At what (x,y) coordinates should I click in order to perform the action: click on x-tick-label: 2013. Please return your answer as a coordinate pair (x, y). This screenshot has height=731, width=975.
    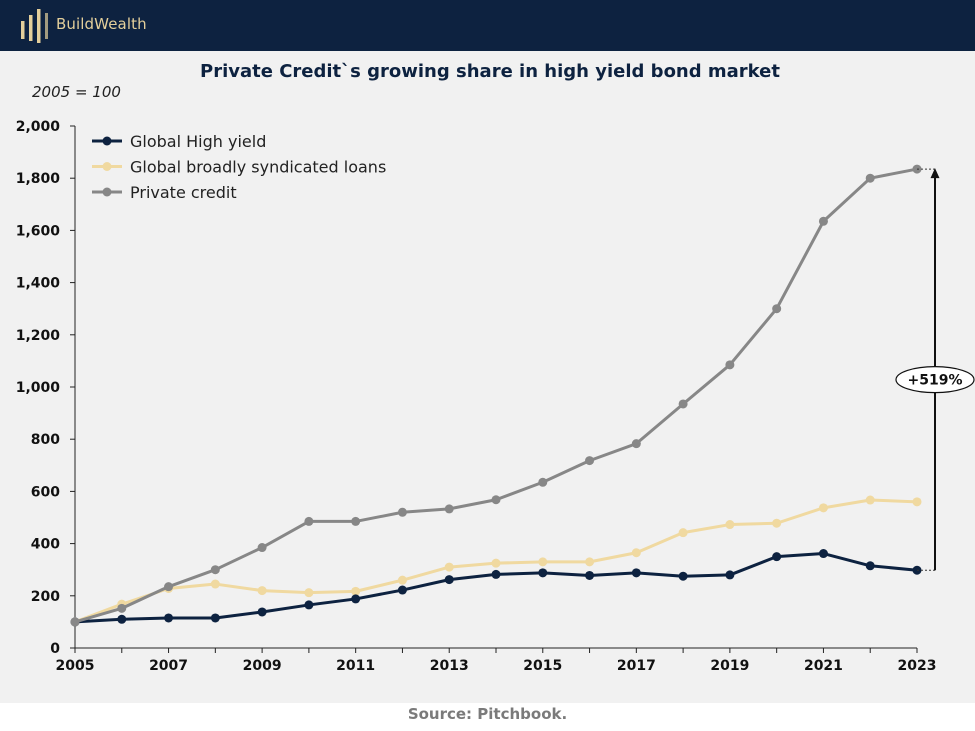
    Looking at the image, I should click on (449, 666).